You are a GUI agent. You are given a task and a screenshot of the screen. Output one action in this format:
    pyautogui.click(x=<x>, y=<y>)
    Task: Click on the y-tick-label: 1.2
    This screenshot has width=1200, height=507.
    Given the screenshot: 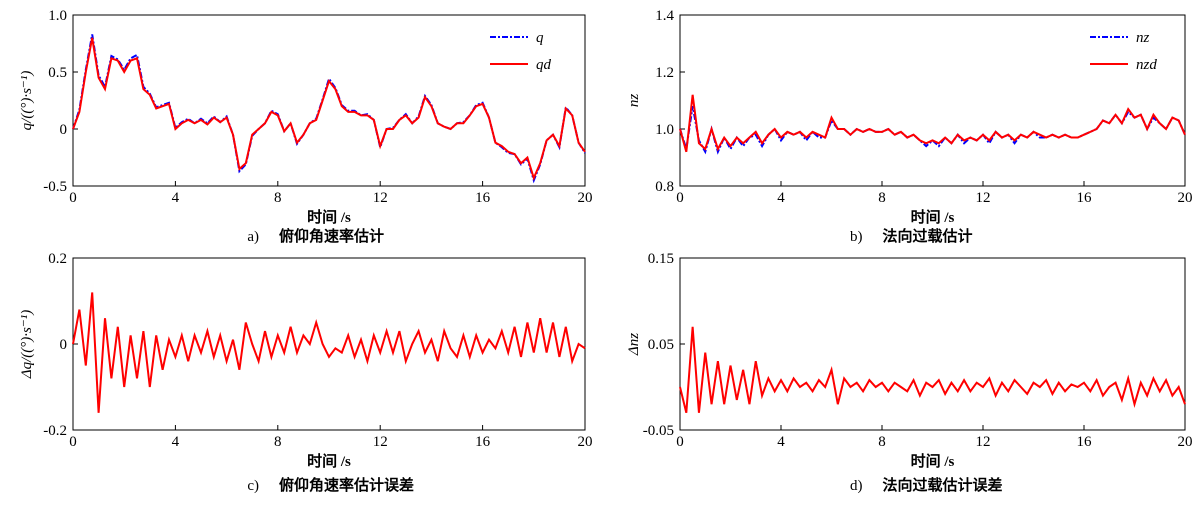 What is the action you would take?
    pyautogui.click(x=664, y=73)
    